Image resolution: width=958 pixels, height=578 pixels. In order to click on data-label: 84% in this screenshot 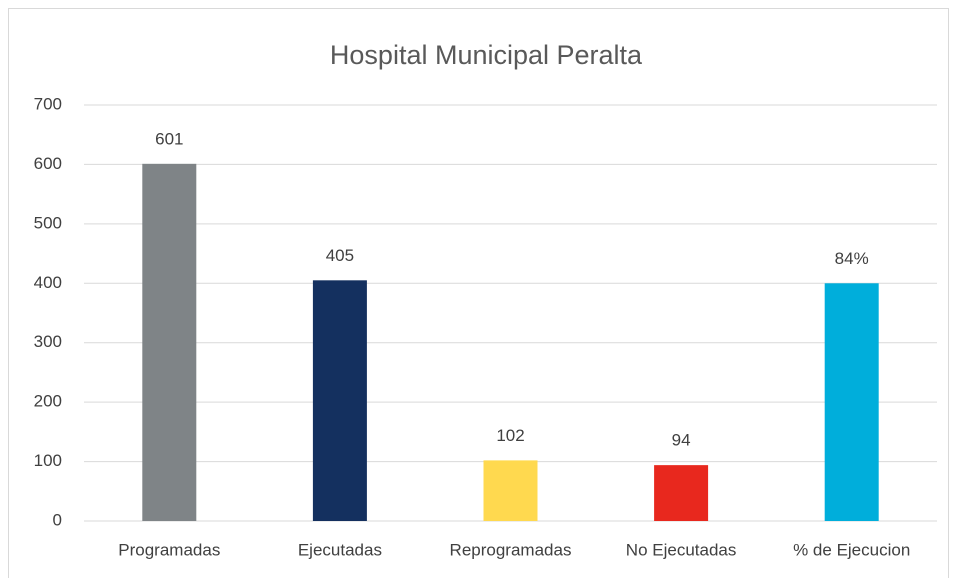, I will do `click(852, 258)`.